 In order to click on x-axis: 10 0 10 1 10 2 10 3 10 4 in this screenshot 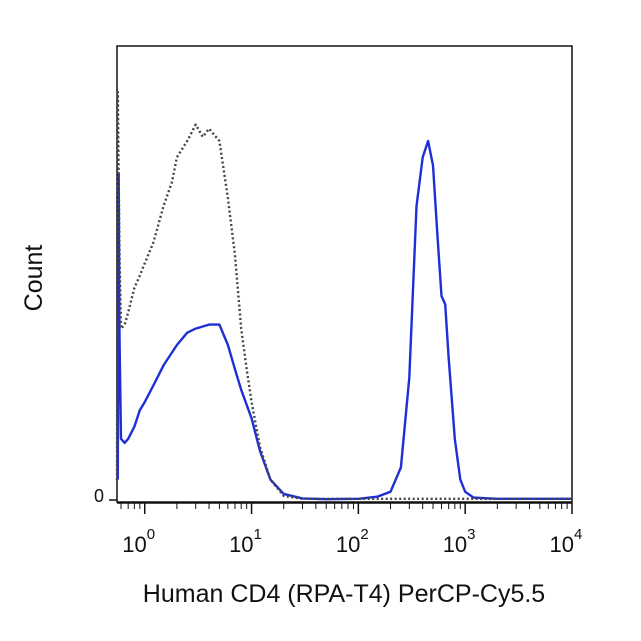, I will do `click(349, 529)`.